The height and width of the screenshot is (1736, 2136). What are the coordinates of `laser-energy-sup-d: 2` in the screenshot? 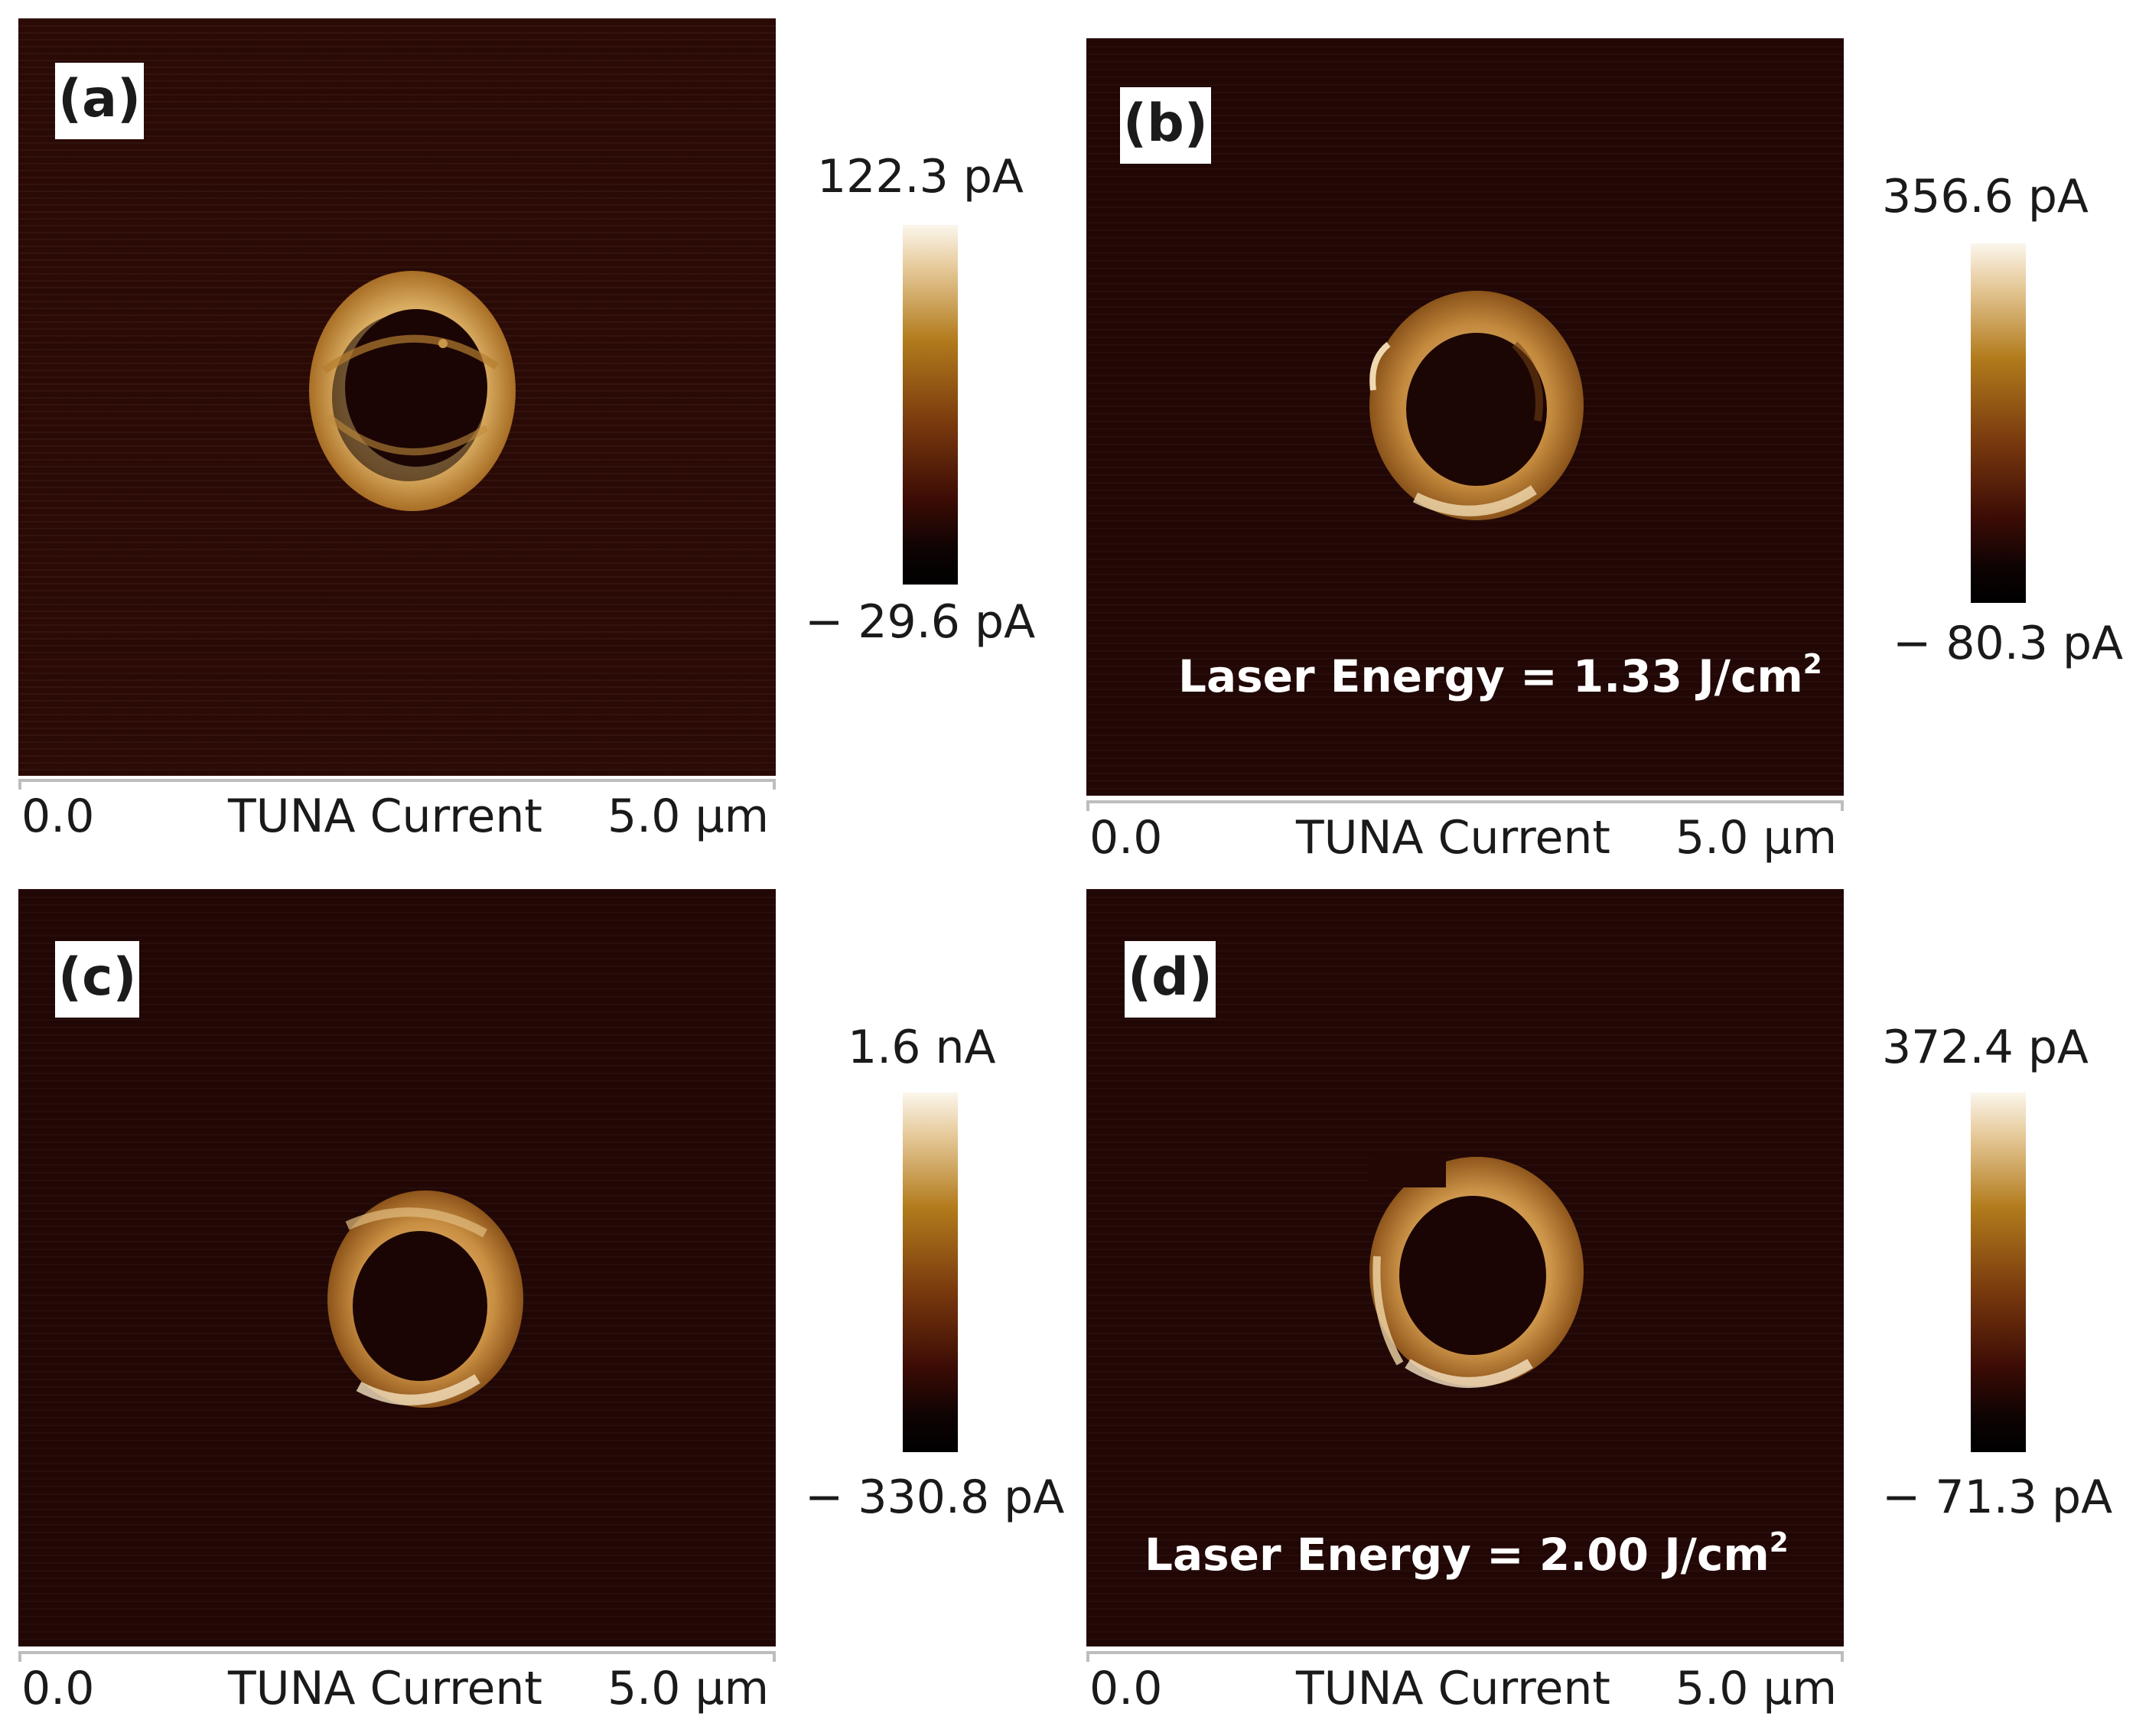 It's located at (1779, 1542).